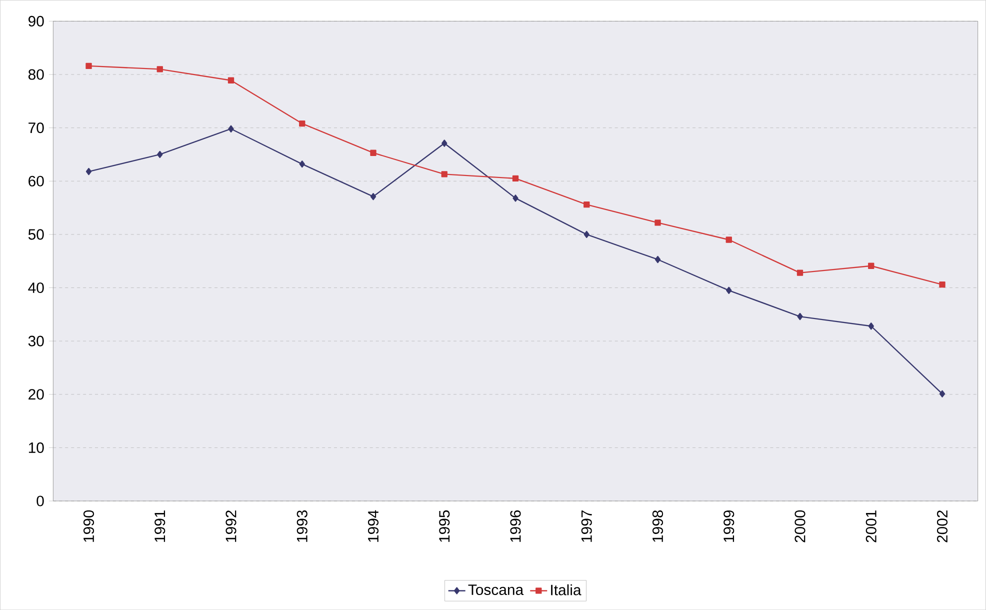  Describe the element at coordinates (36, 447) in the screenshot. I see `y-tick-label: 10` at that location.